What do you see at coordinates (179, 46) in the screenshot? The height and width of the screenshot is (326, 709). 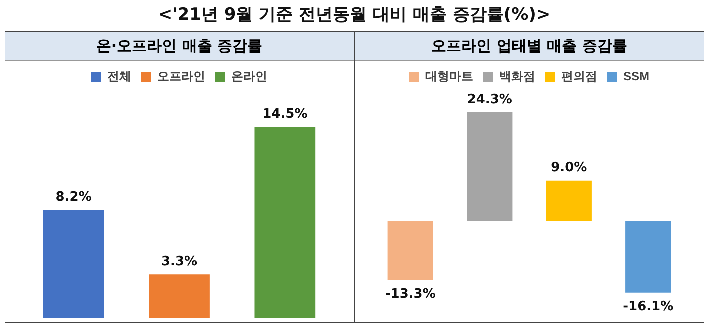 I see `chart-title: 온·오프라인 매출 증감률` at bounding box center [179, 46].